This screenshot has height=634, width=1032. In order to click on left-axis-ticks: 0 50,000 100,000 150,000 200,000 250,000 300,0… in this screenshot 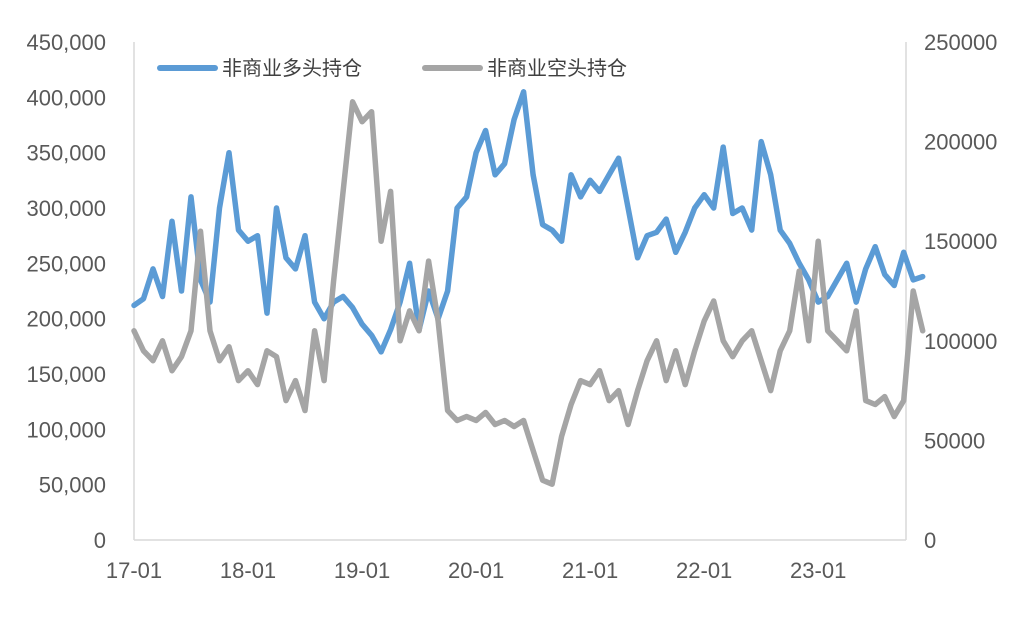, I will do `click(66, 291)`.